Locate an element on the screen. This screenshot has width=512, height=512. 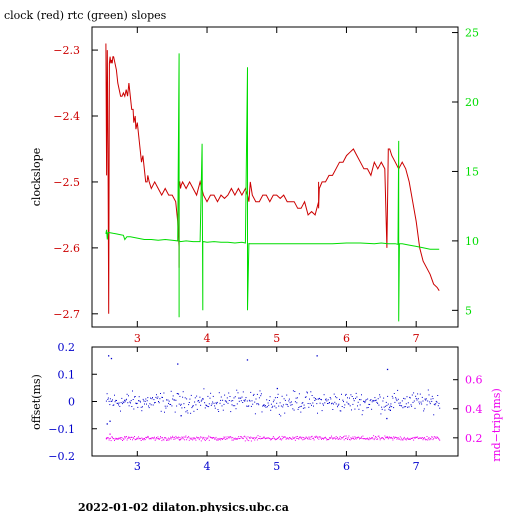
bottom-right-axis-label: rnd−trip(ms) is located at coordinates (496, 425).